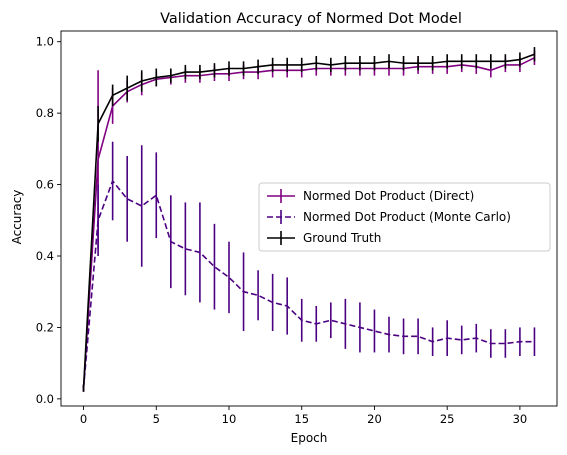  I want to click on y-tick-label: 0.0, so click(45, 399).